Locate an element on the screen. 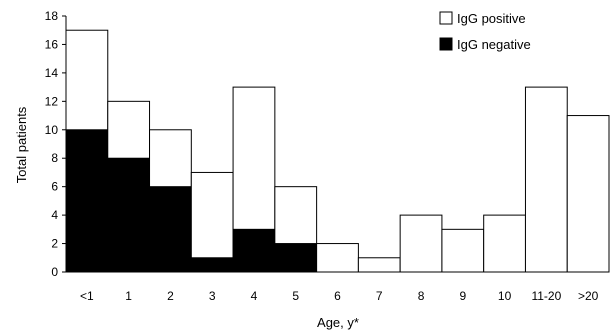 Image resolution: width=613 pixels, height=333 pixels. x-tick-label-6: 6 is located at coordinates (337, 296).